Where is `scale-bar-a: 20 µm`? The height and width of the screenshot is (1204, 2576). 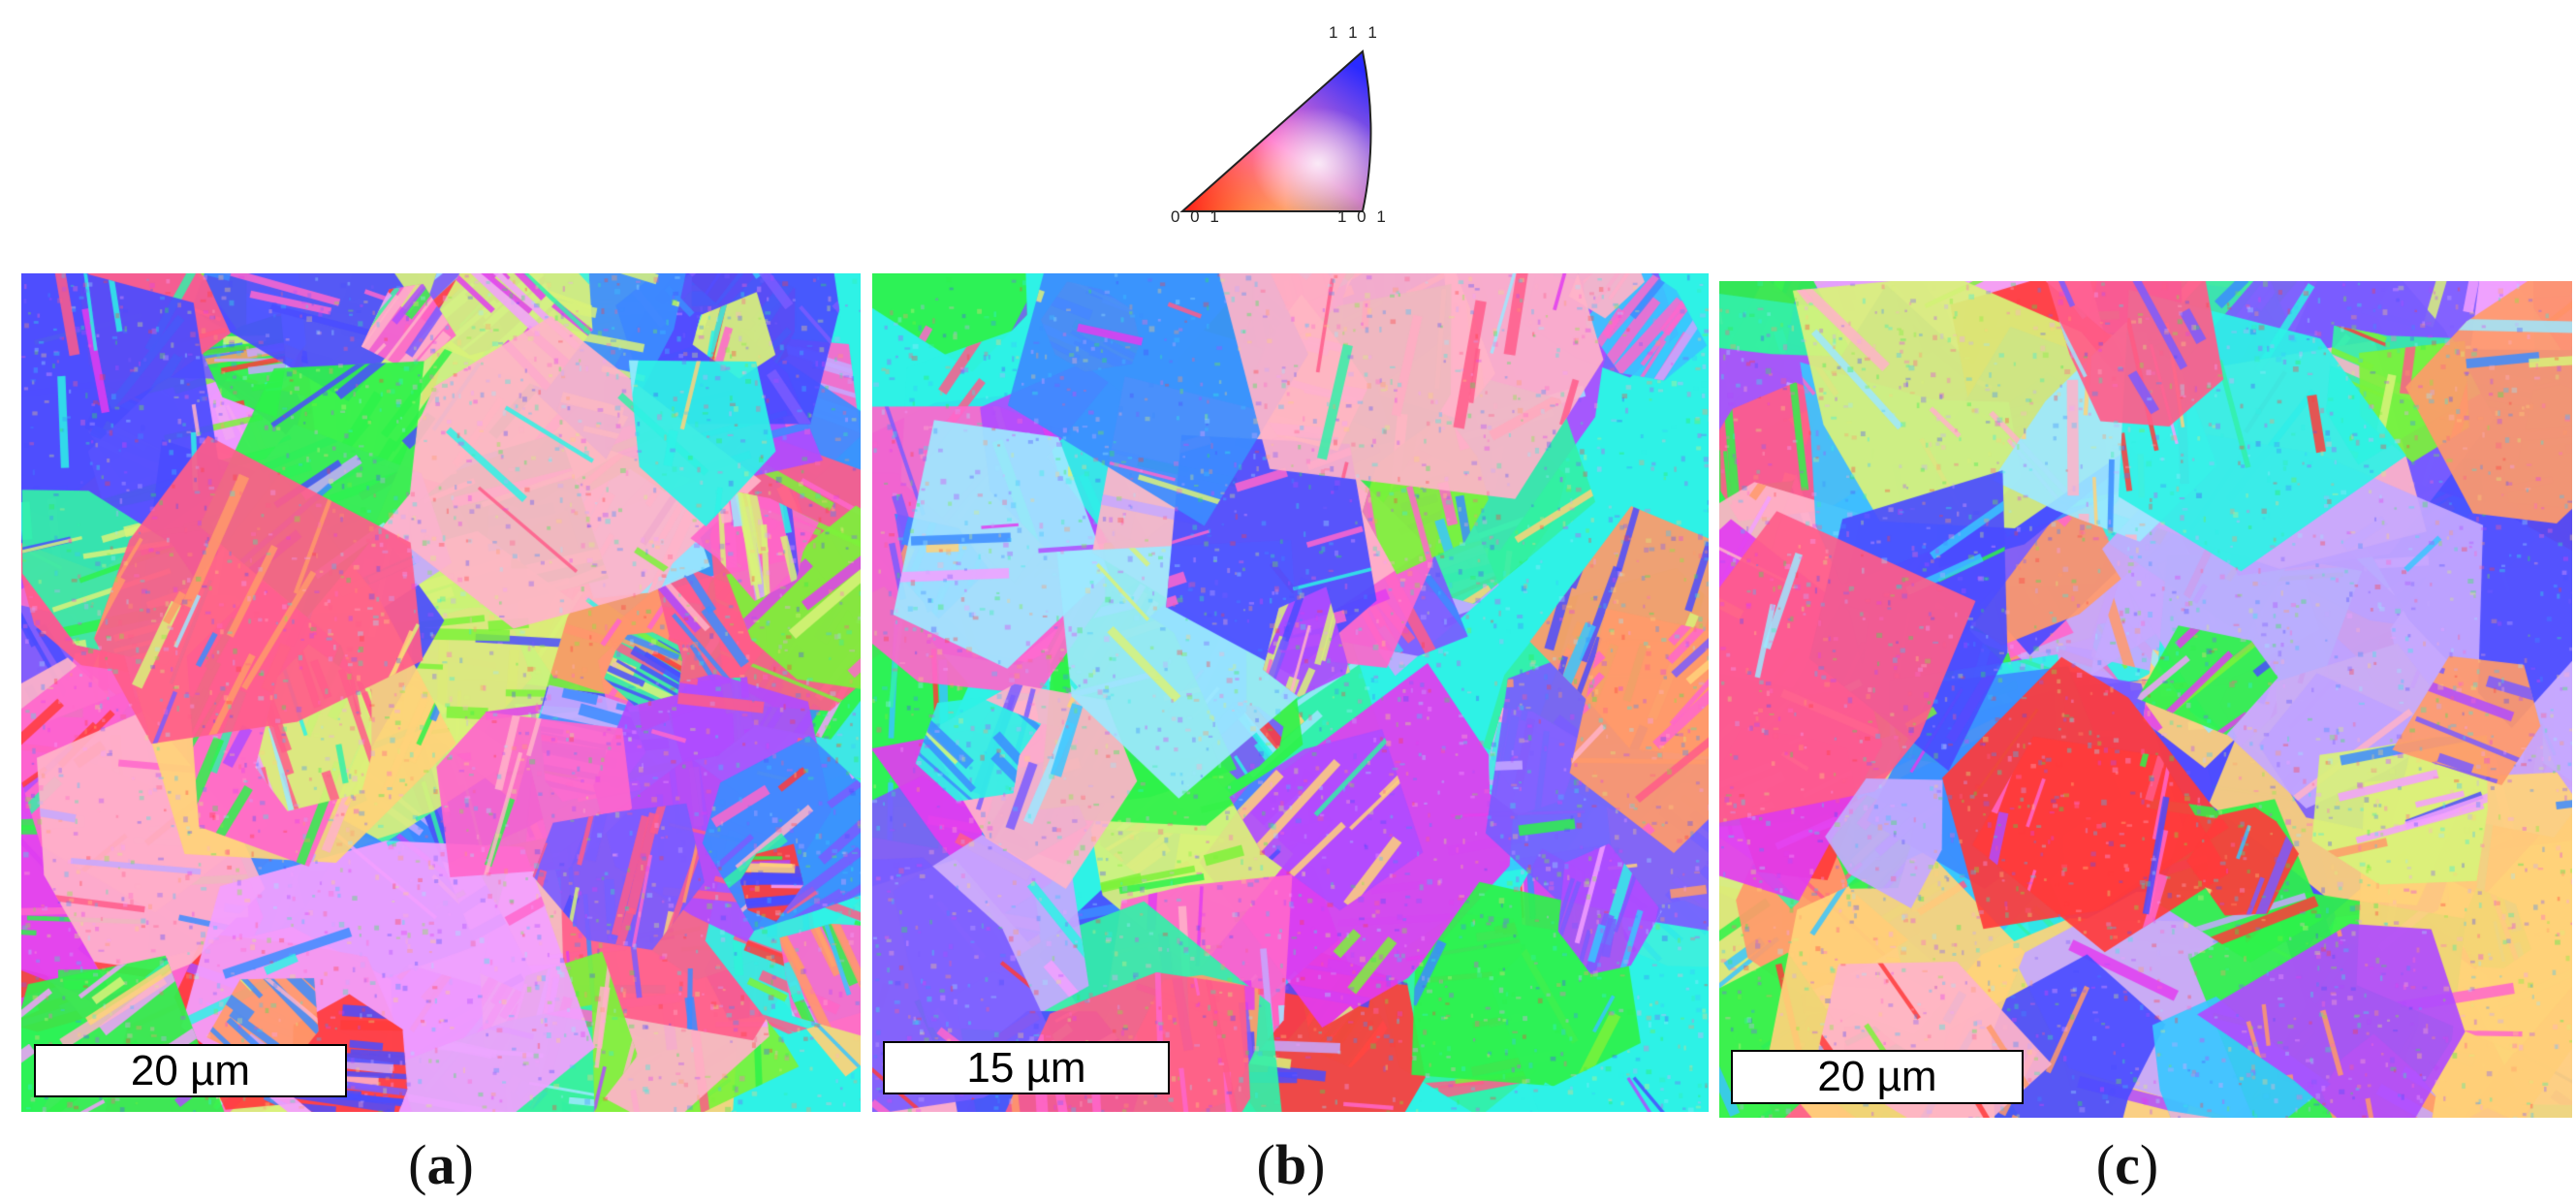 scale-bar-a: 20 µm is located at coordinates (190, 1070).